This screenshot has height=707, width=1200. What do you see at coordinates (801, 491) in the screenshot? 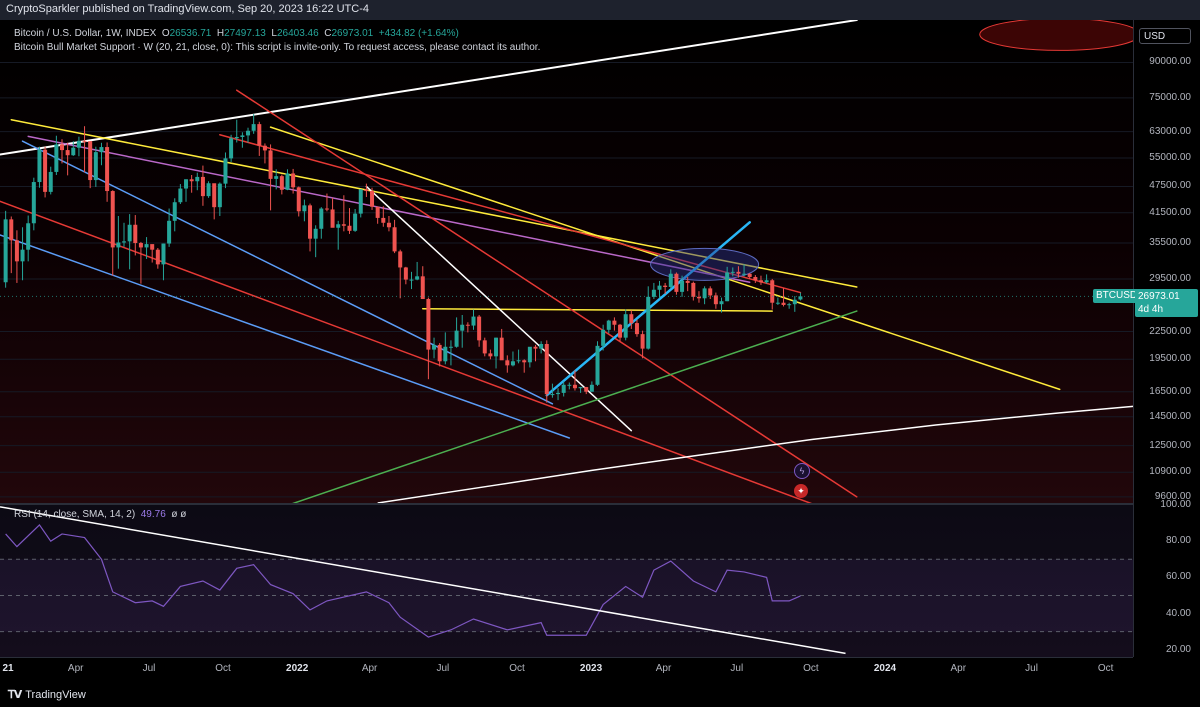
I see `flag-event-icon: ✦` at bounding box center [801, 491].